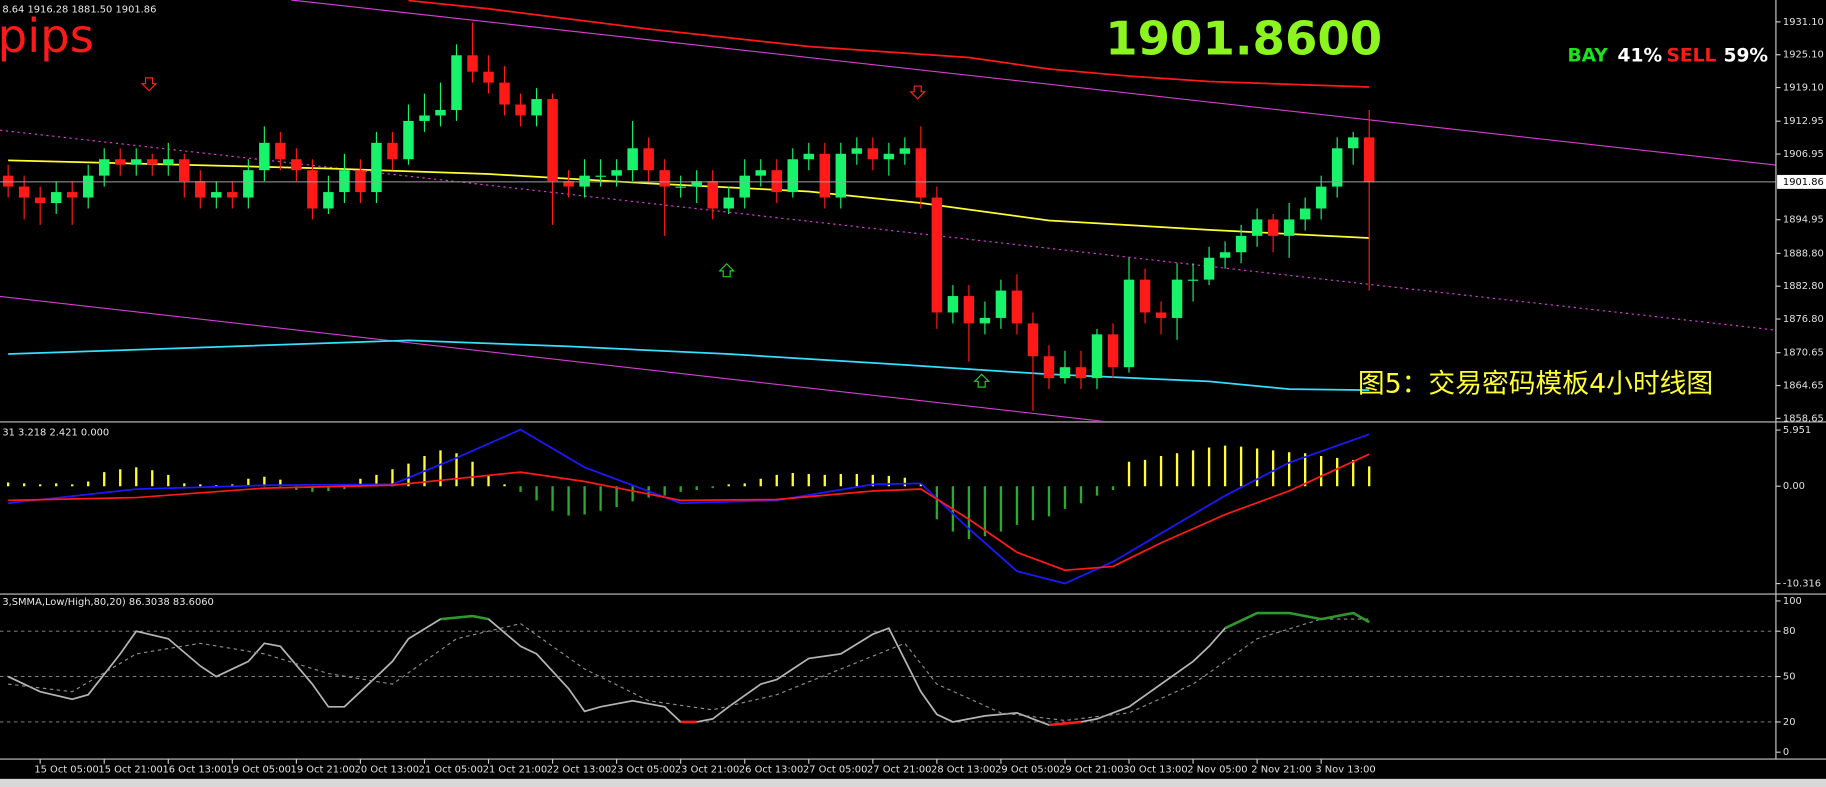 The width and height of the screenshot is (1826, 787). What do you see at coordinates (259, 770) in the screenshot?
I see `x-tick-label: 19 Oct 05:00` at bounding box center [259, 770].